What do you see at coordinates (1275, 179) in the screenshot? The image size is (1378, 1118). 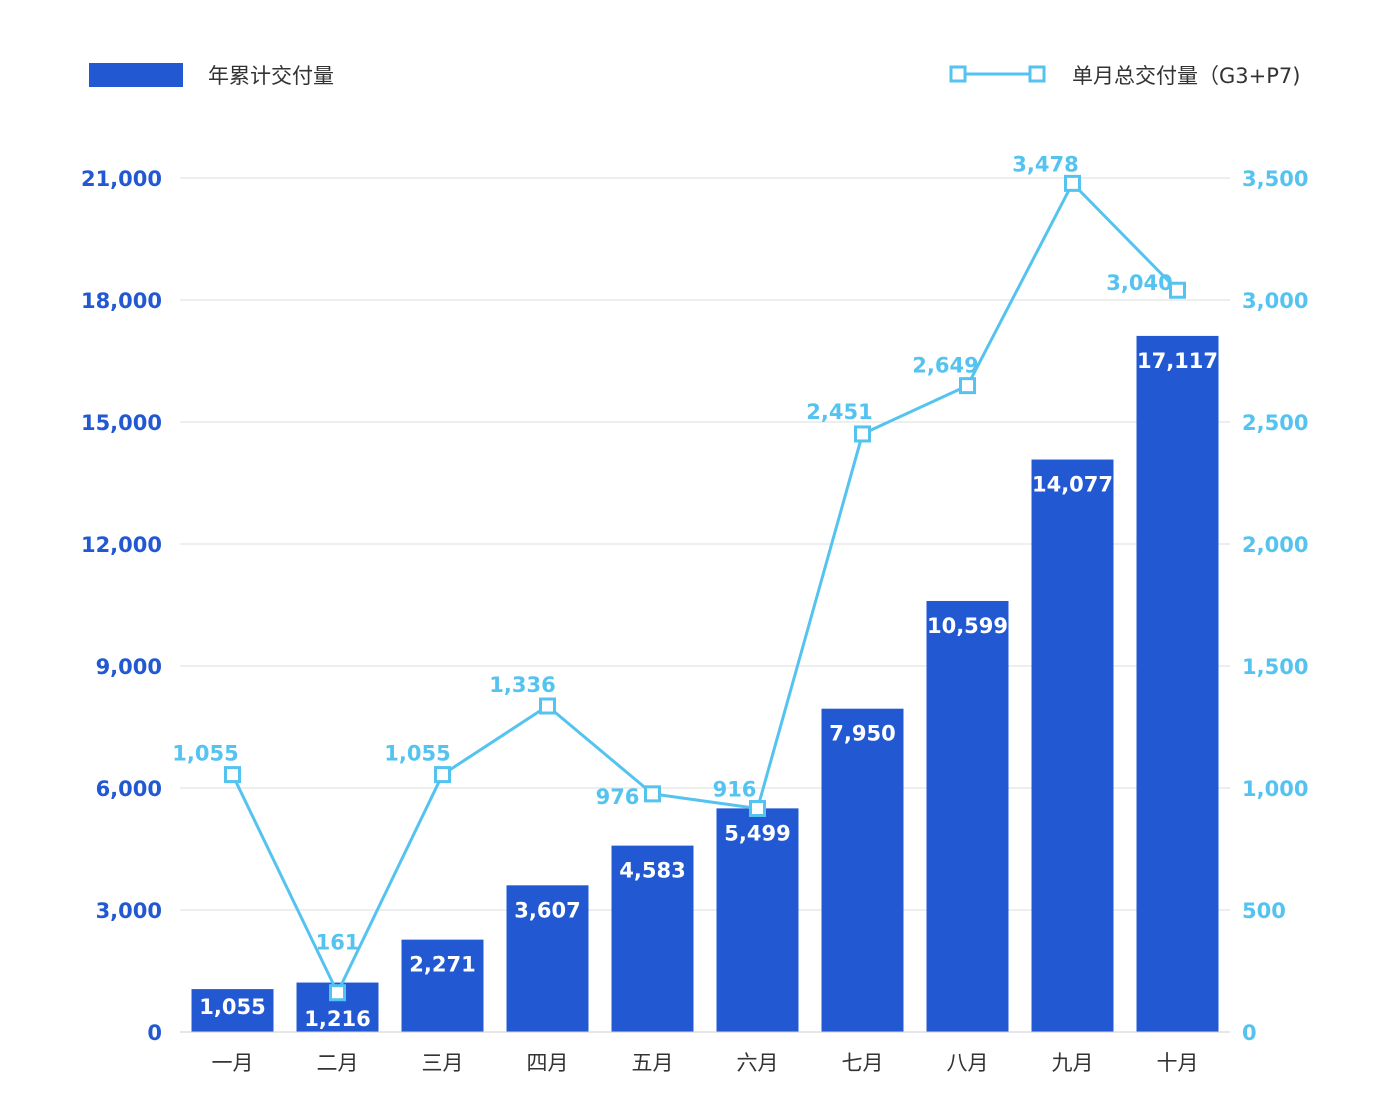 I see `right-axis-tick-label: 3,500` at bounding box center [1275, 179].